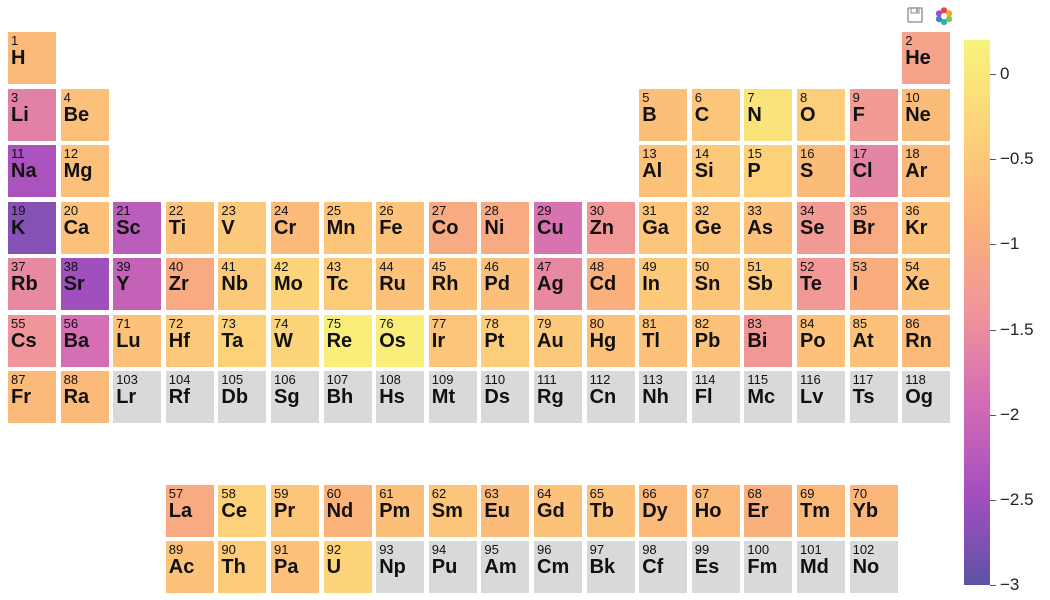  Describe the element at coordinates (873, 228) in the screenshot. I see `element-cell-br: 35 Br` at that location.